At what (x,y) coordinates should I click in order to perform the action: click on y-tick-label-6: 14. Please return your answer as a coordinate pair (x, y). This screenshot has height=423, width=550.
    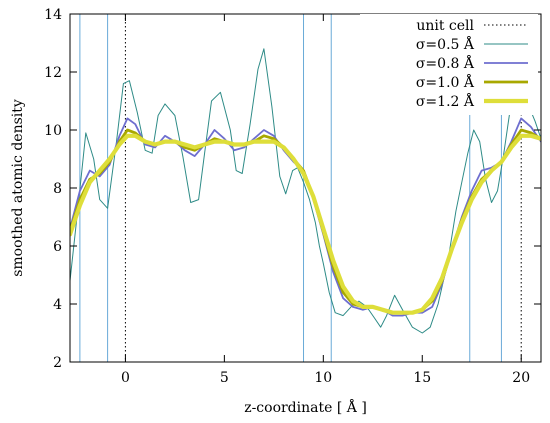
    Looking at the image, I should click on (53, 15).